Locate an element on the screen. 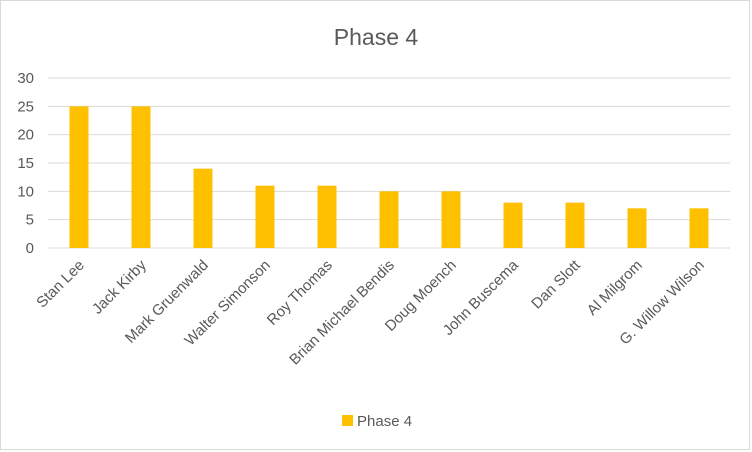 This screenshot has width=752, height=452. y-axis-ticks: 0 5 10 15 20 25 30 is located at coordinates (25, 163).